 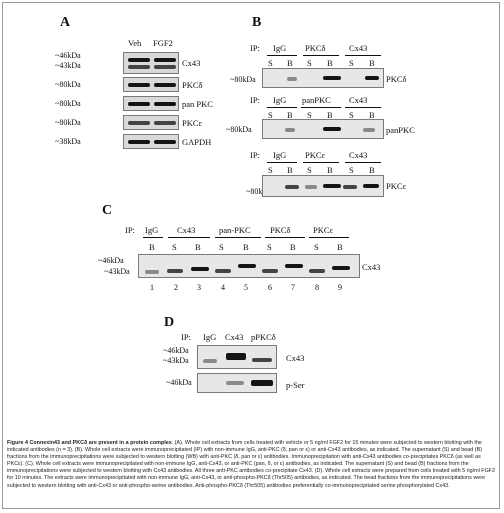 I want to click on panel-a-label: PKCδ, so click(x=192, y=85).